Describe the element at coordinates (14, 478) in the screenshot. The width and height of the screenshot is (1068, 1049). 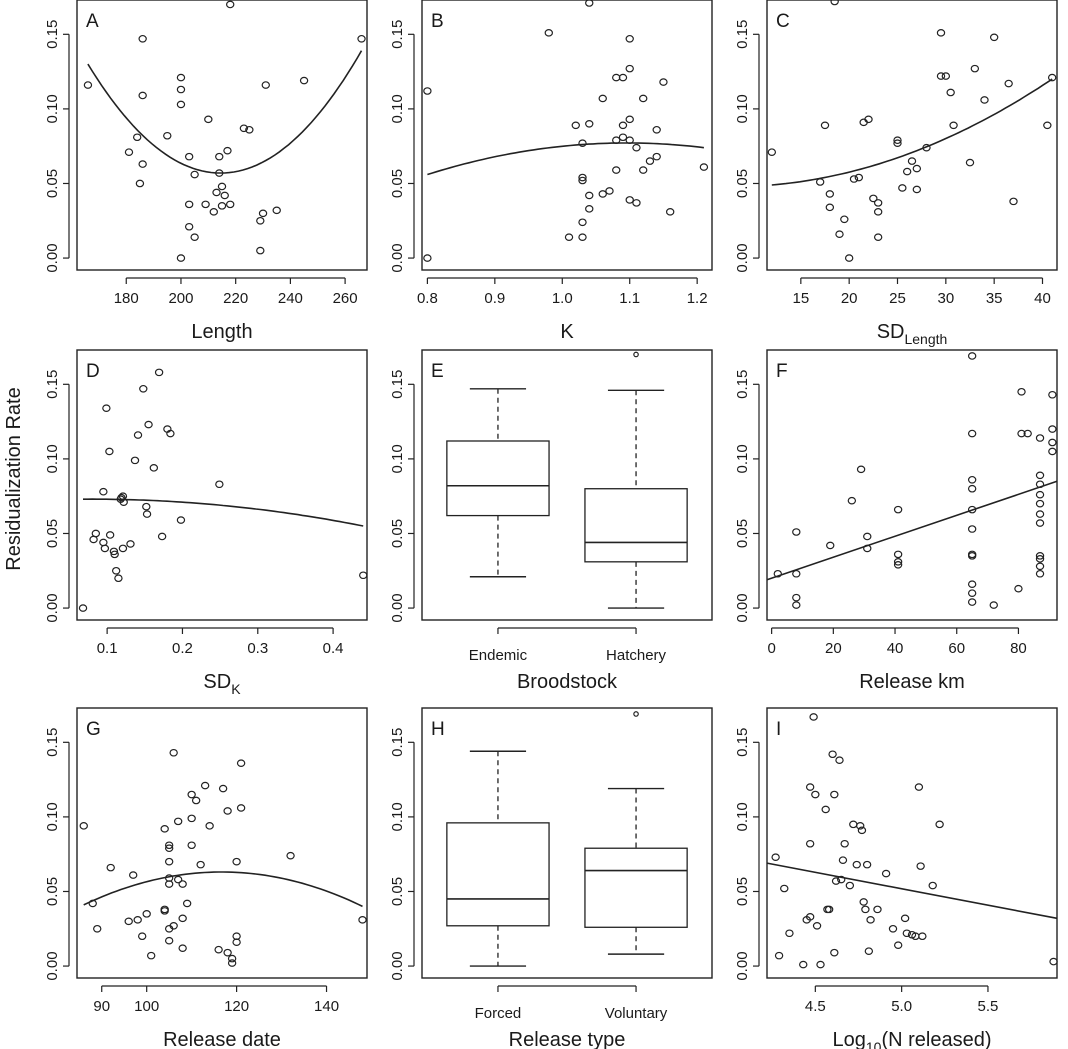
I see `y-axis-label: Residualization Rate` at that location.